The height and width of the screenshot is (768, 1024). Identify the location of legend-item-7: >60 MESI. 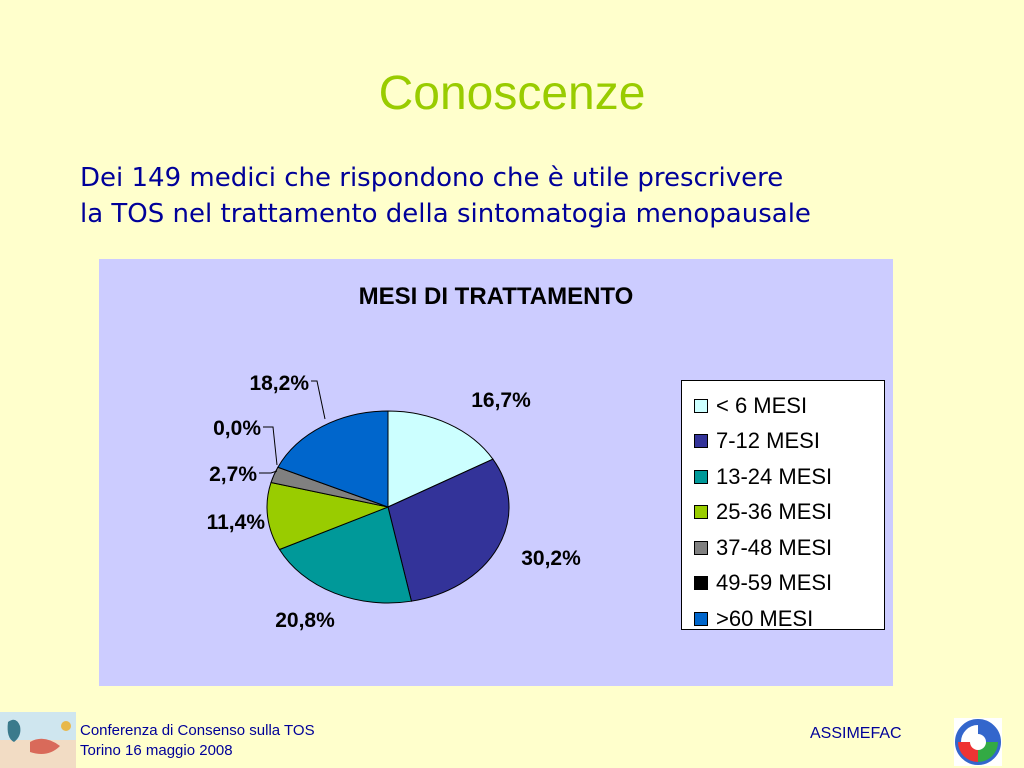
(783, 619).